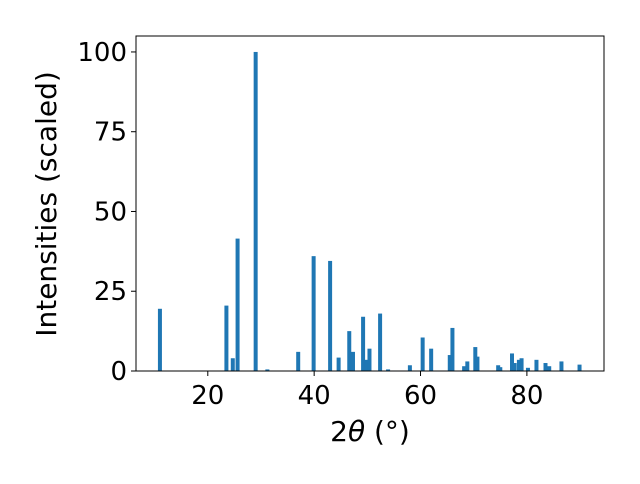 Image resolution: width=640 pixels, height=484 pixels. Describe the element at coordinates (356, 431) in the screenshot. I see `x-axis-label-theta: θ` at that location.